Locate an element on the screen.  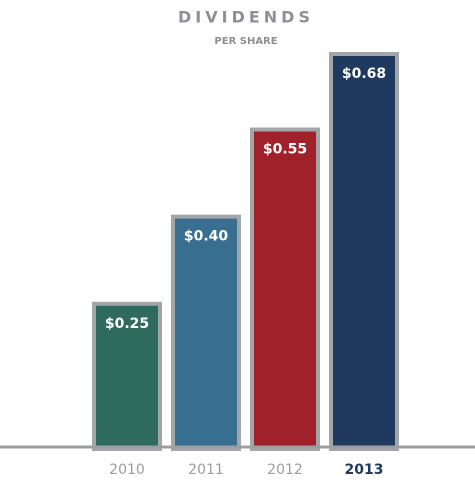
x-tick-label: 2010 is located at coordinates (127, 470).